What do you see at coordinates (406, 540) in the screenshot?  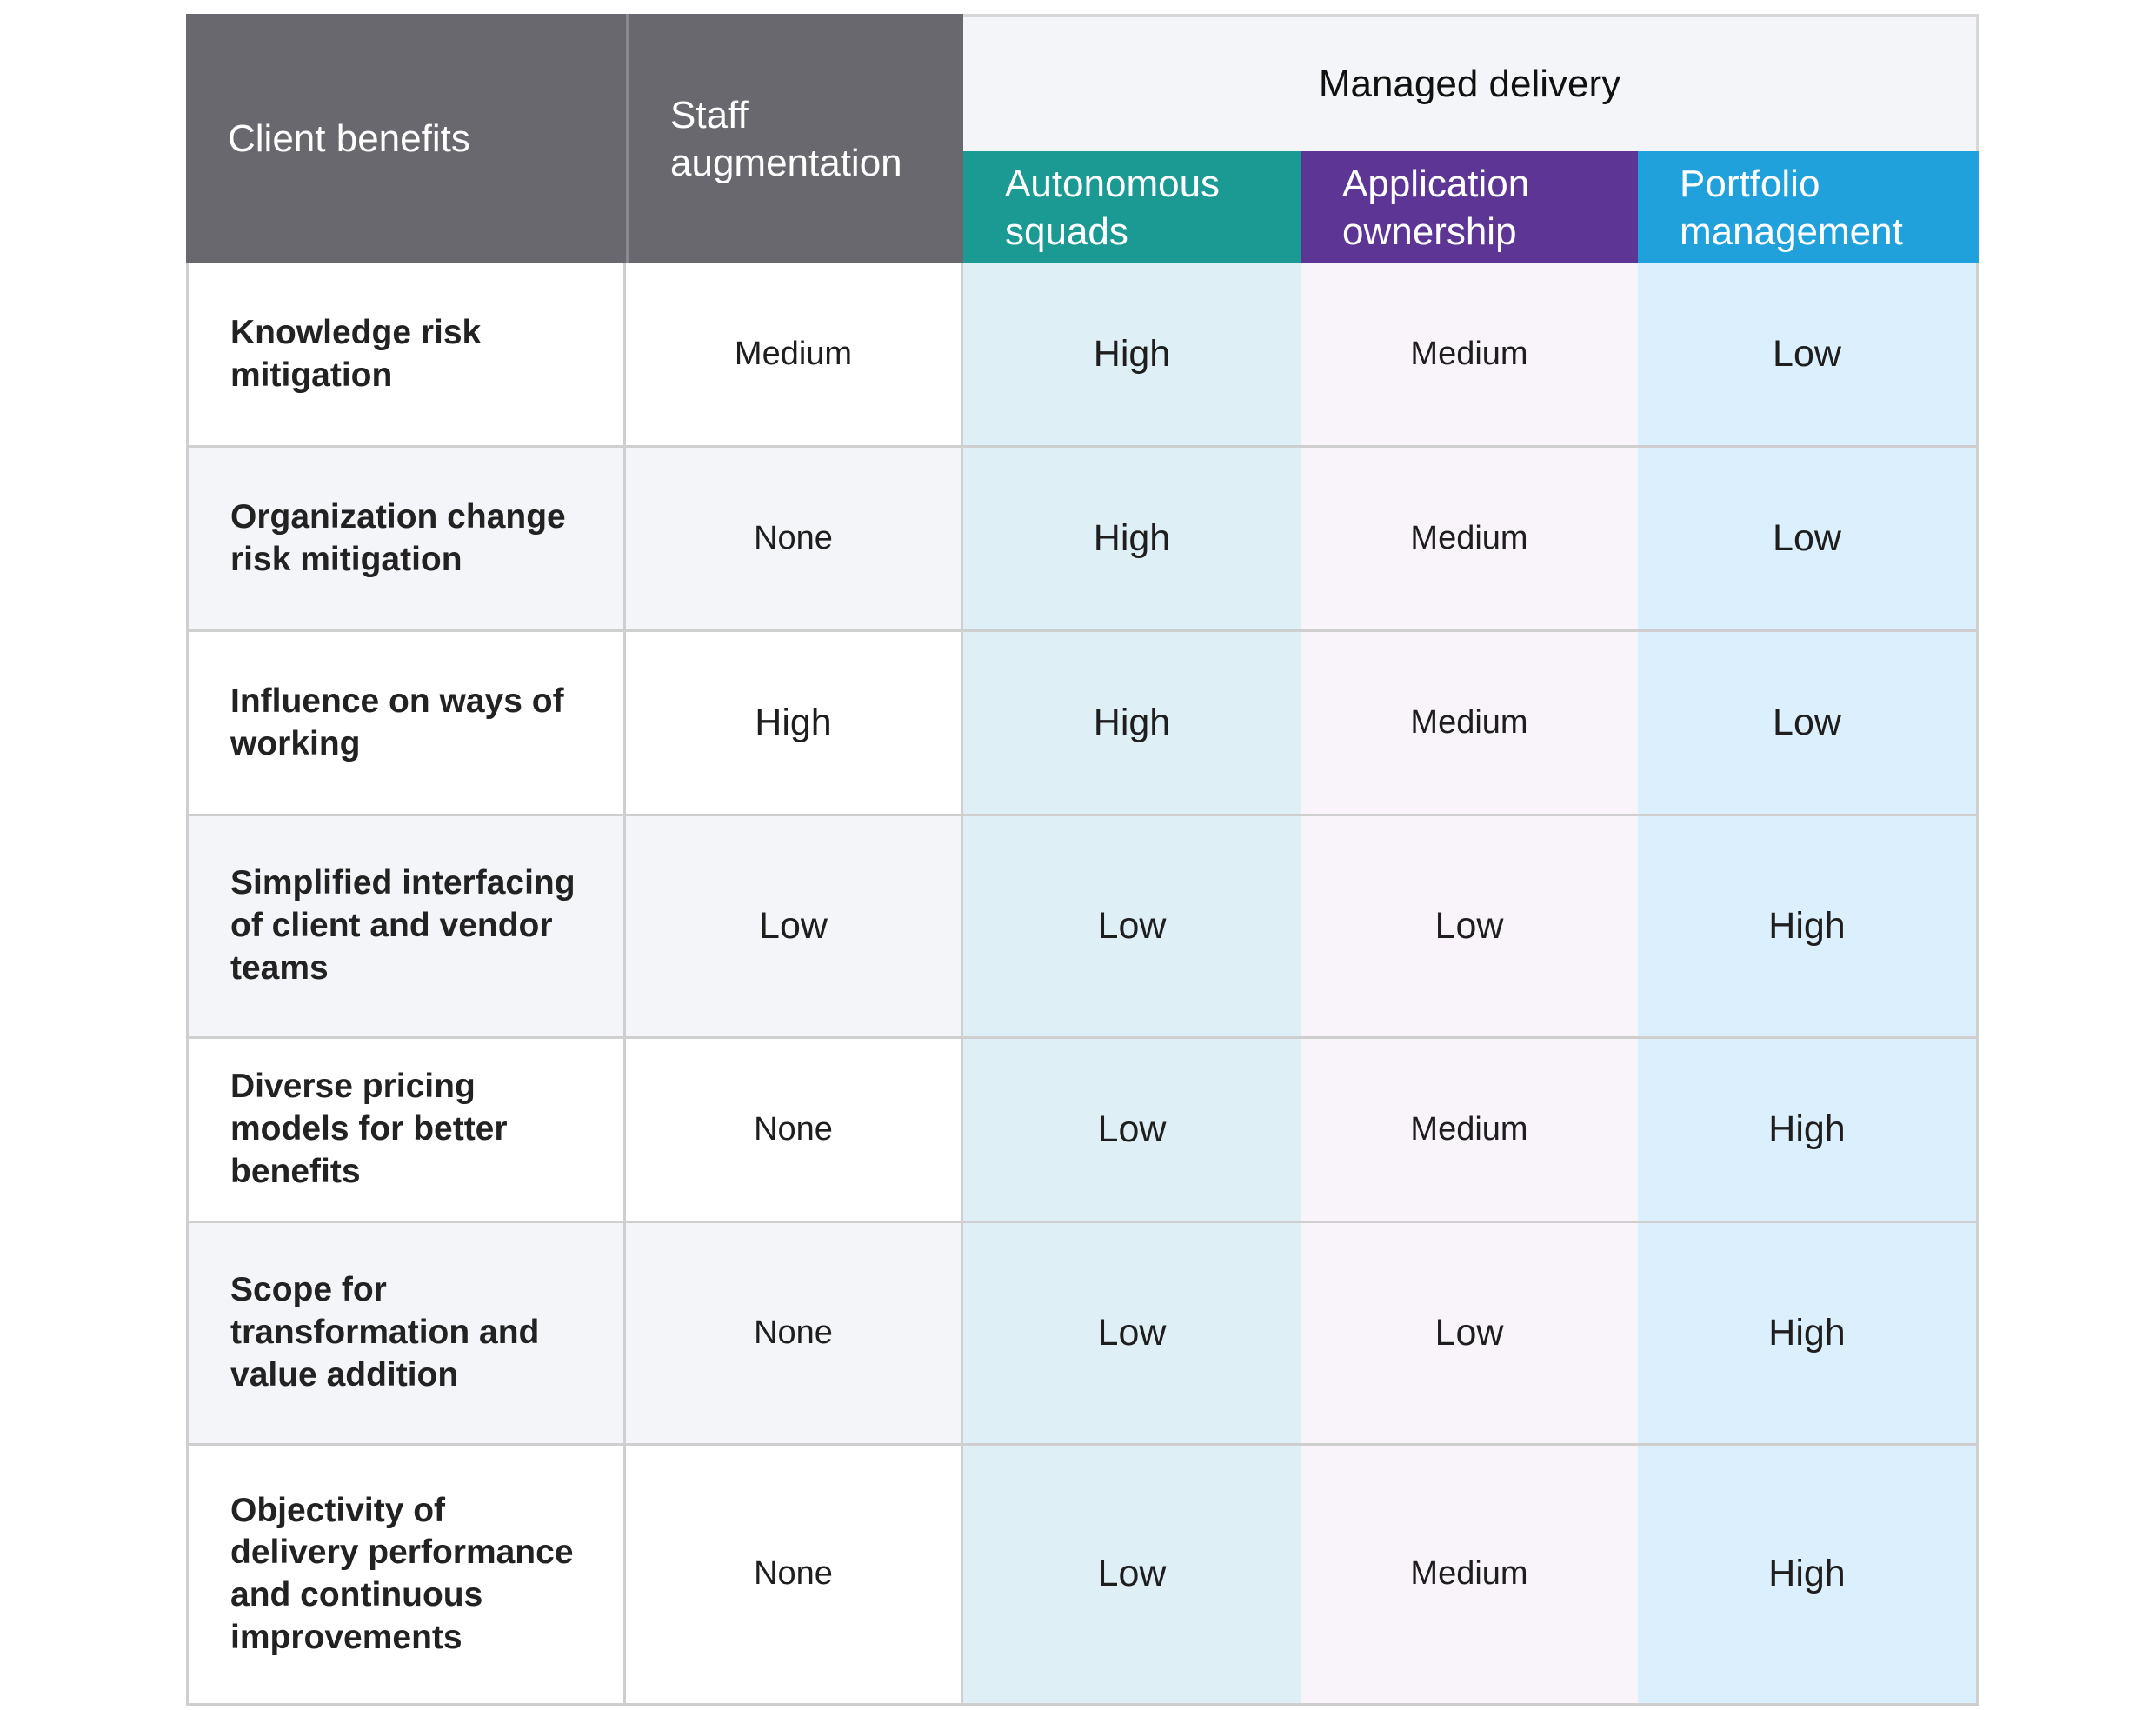 I see `row-label: Organization change risk mitigation` at bounding box center [406, 540].